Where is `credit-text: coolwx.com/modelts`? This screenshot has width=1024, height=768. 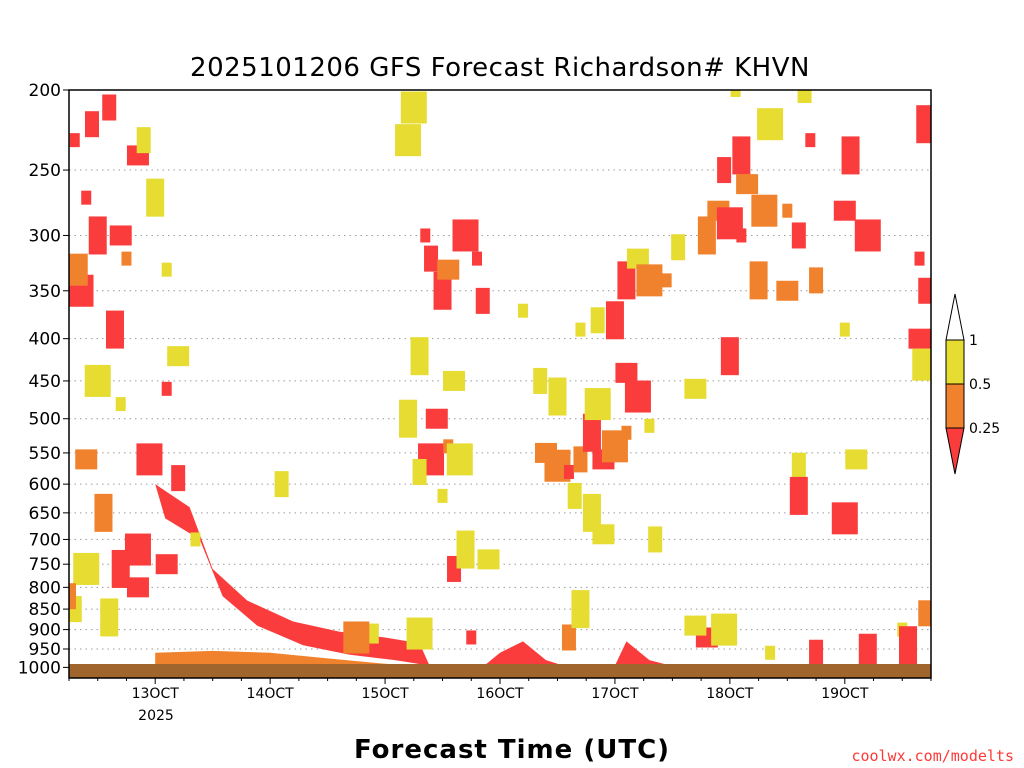
credit-text: coolwx.com/modelts is located at coordinates (932, 756).